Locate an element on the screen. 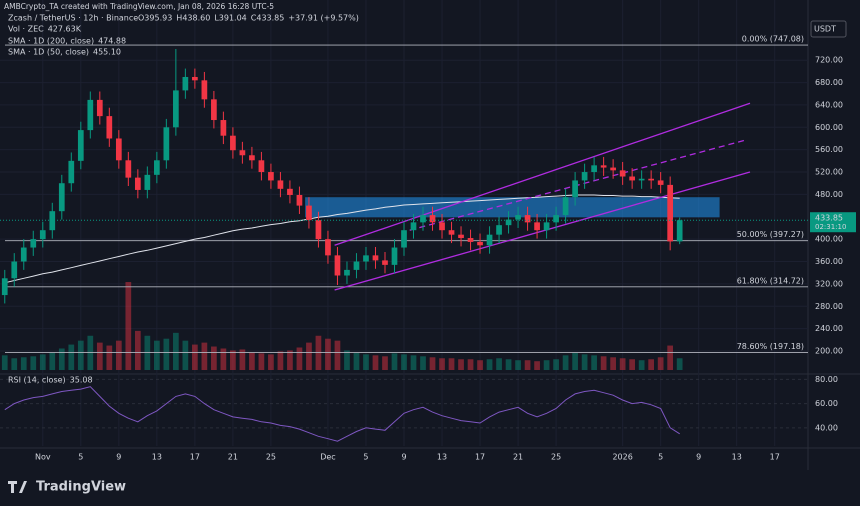  last-price-box is located at coordinates (833, 222).